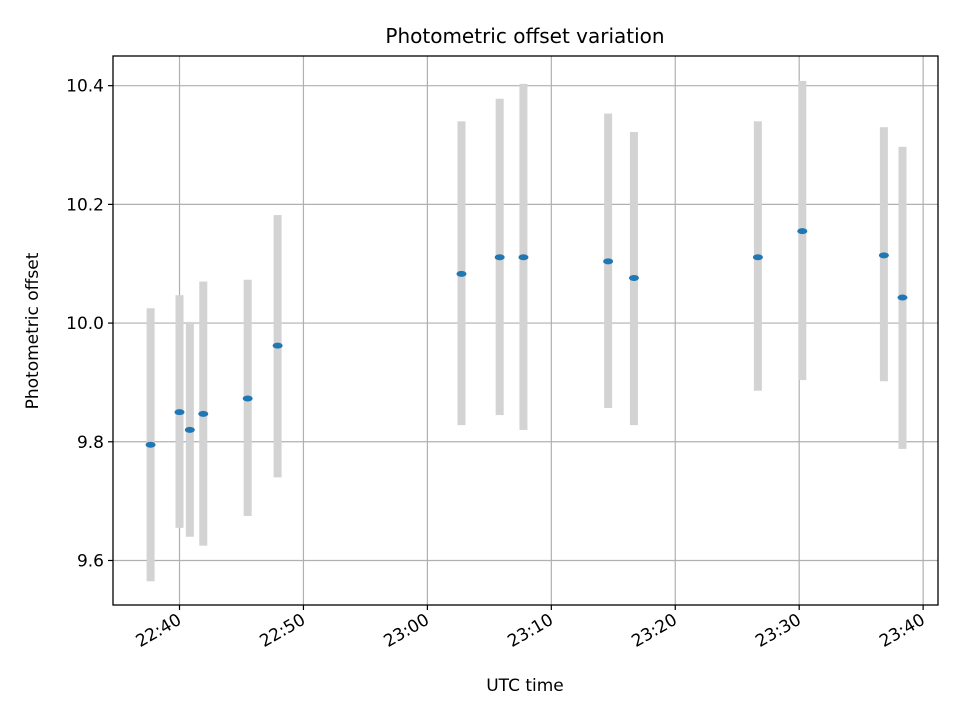  I want to click on x-axis-label: UTC time, so click(525, 686).